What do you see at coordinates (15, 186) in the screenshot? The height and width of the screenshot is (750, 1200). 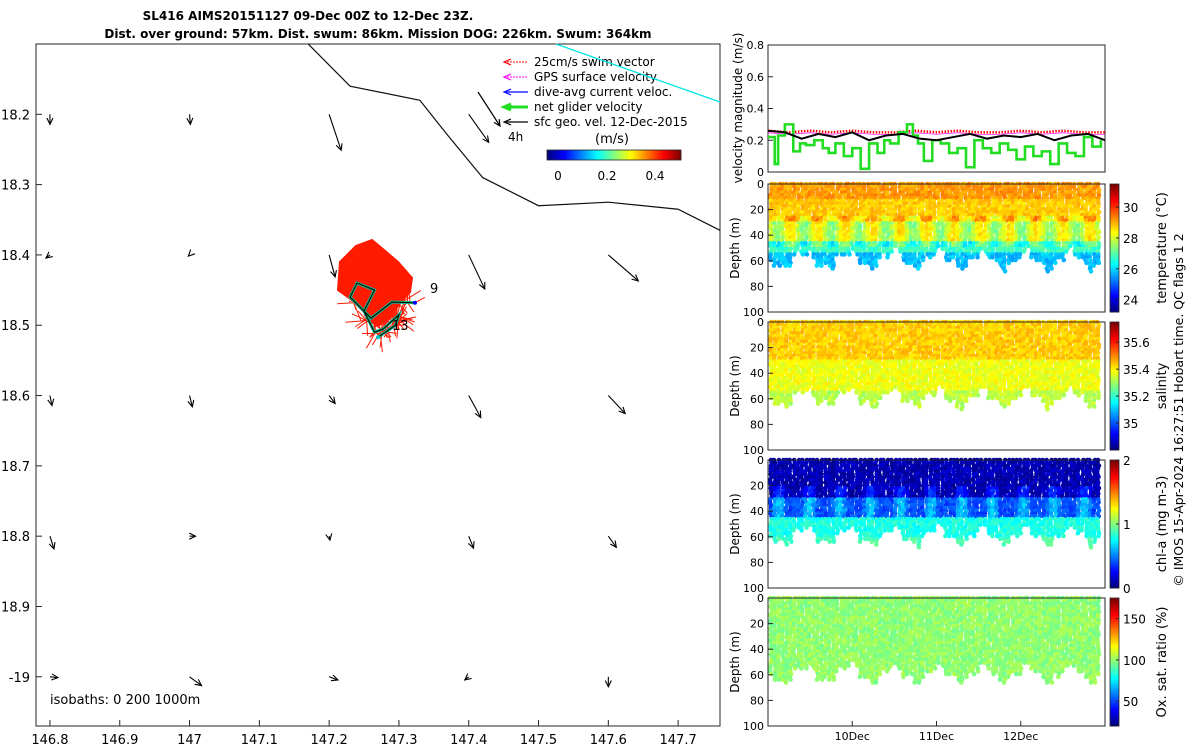 I see `map-y-tick-label: 18.3` at bounding box center [15, 186].